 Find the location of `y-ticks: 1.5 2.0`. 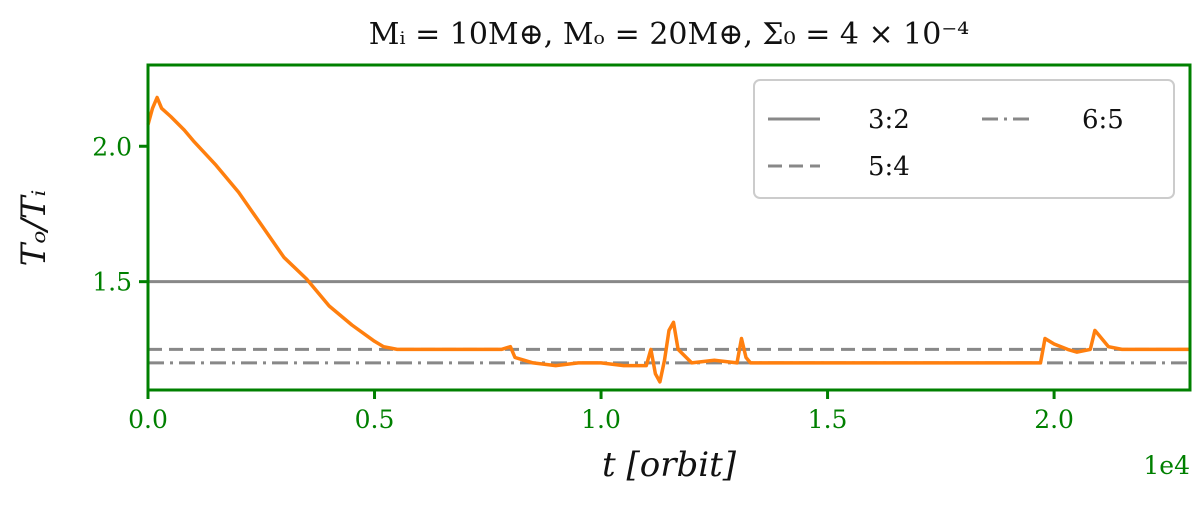

y-ticks: 1.5 2.0 is located at coordinates (120, 214).